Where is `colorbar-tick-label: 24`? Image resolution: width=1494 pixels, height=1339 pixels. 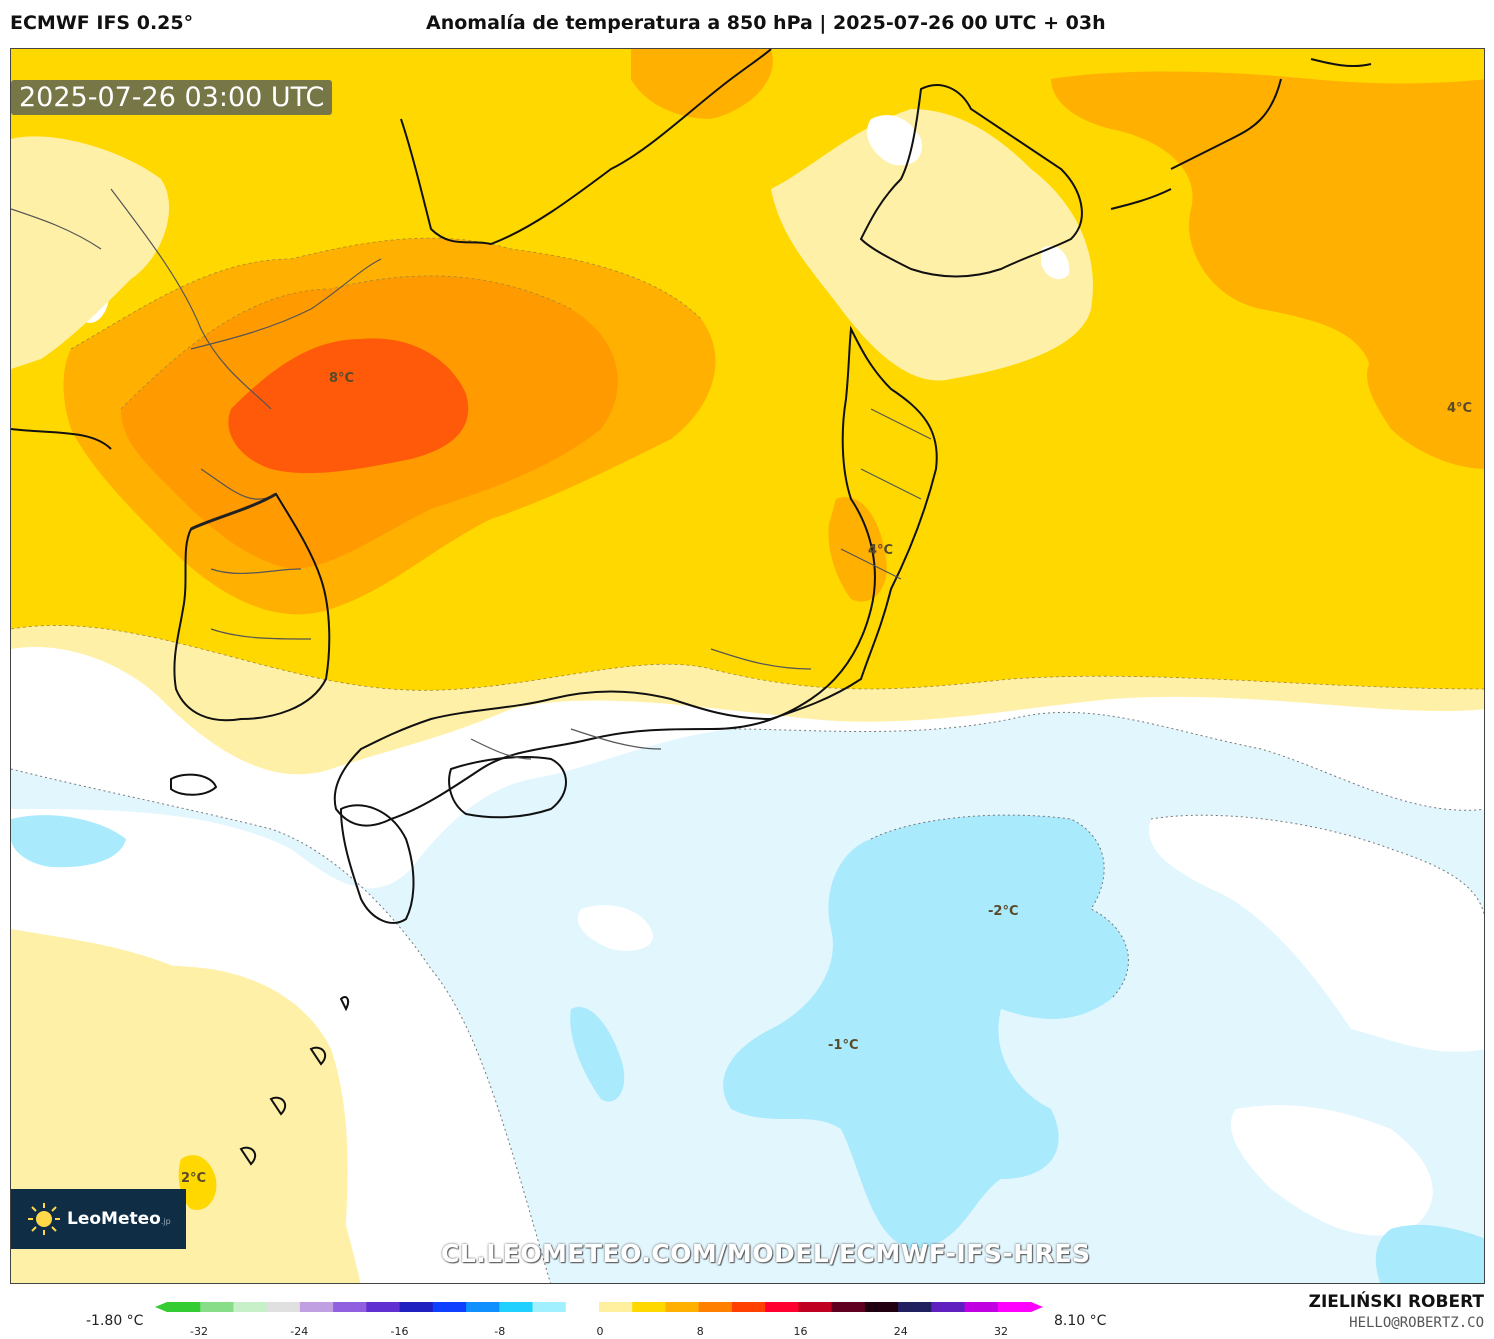 colorbar-tick-label: 24 is located at coordinates (900, 1331).